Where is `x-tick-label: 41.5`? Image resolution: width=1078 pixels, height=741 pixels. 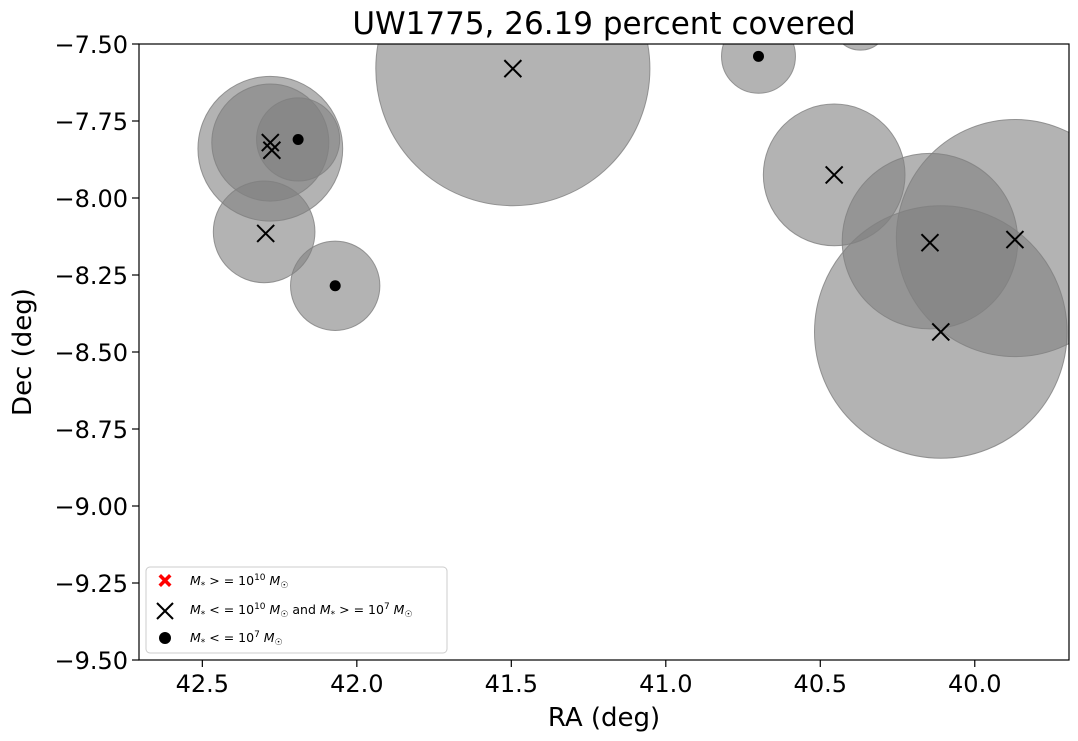 x-tick-label: 41.5 is located at coordinates (511, 684).